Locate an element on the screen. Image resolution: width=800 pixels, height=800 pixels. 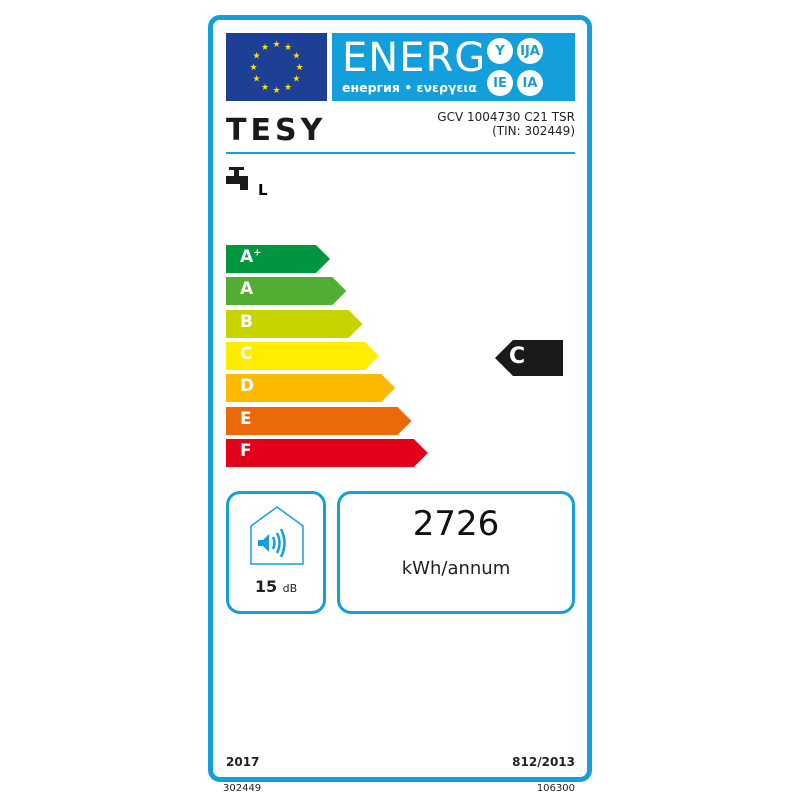
energy-header: ENERG енергия • ενεργεια Y IJA IE IA is located at coordinates (453, 67).